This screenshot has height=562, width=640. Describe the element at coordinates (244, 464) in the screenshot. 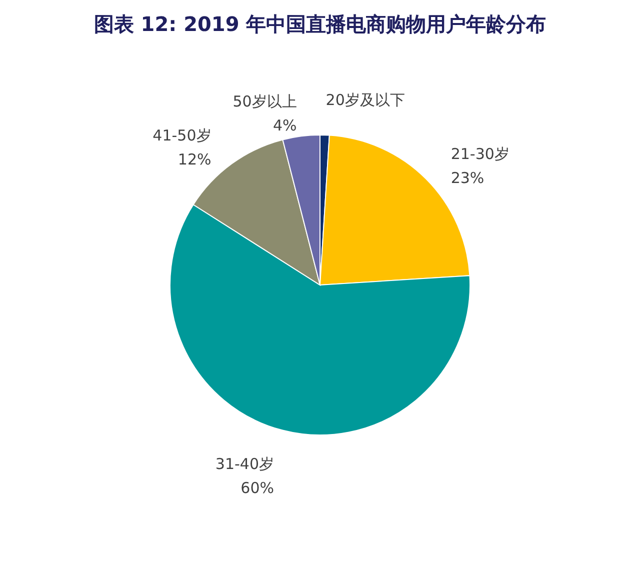

I see `slice-label: 31-40岁` at that location.